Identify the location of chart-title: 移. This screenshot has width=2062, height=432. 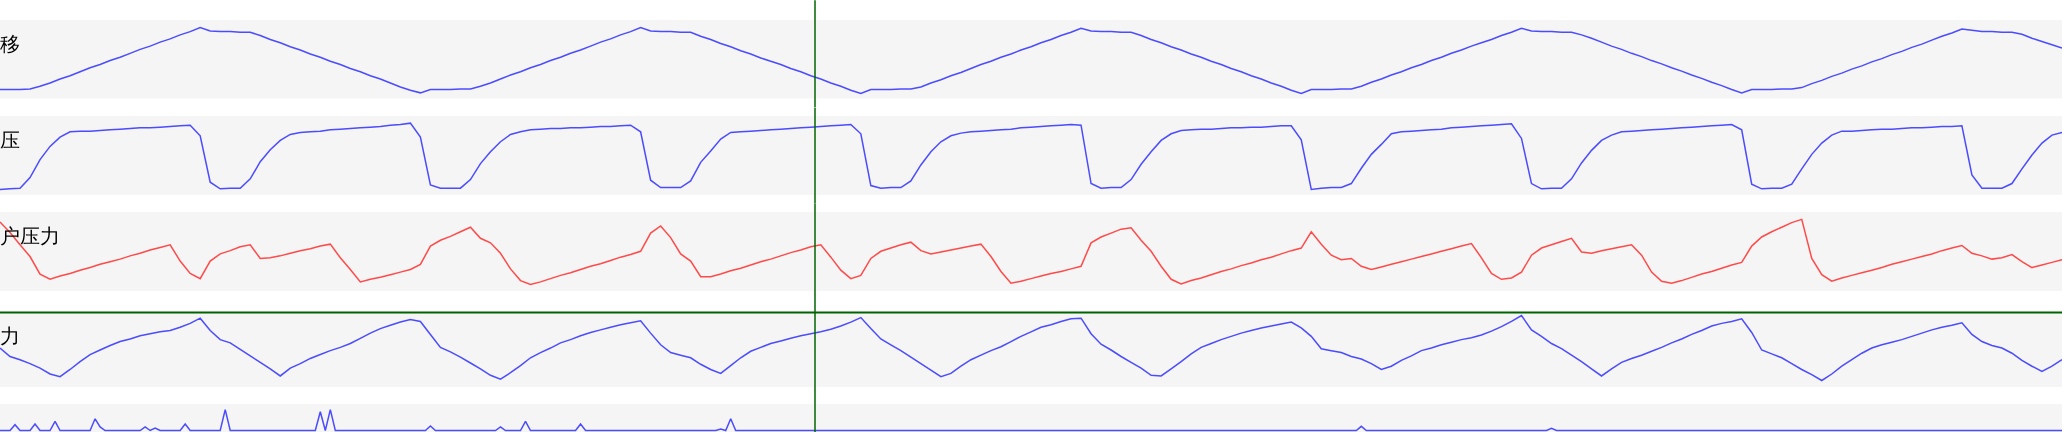
(10, 44).